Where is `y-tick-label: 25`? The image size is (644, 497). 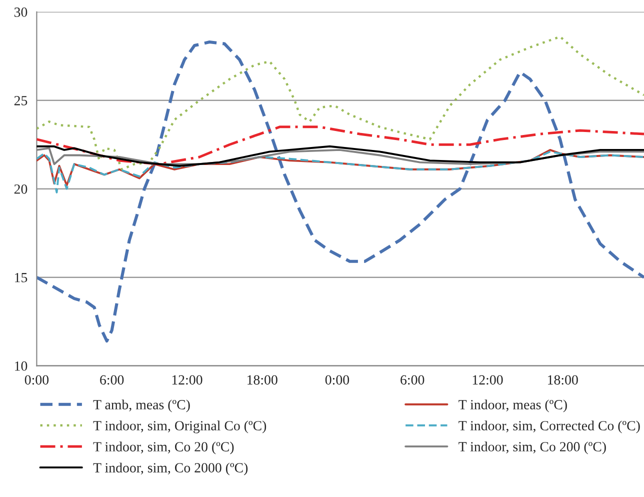
y-tick-label: 25 is located at coordinates (21, 101).